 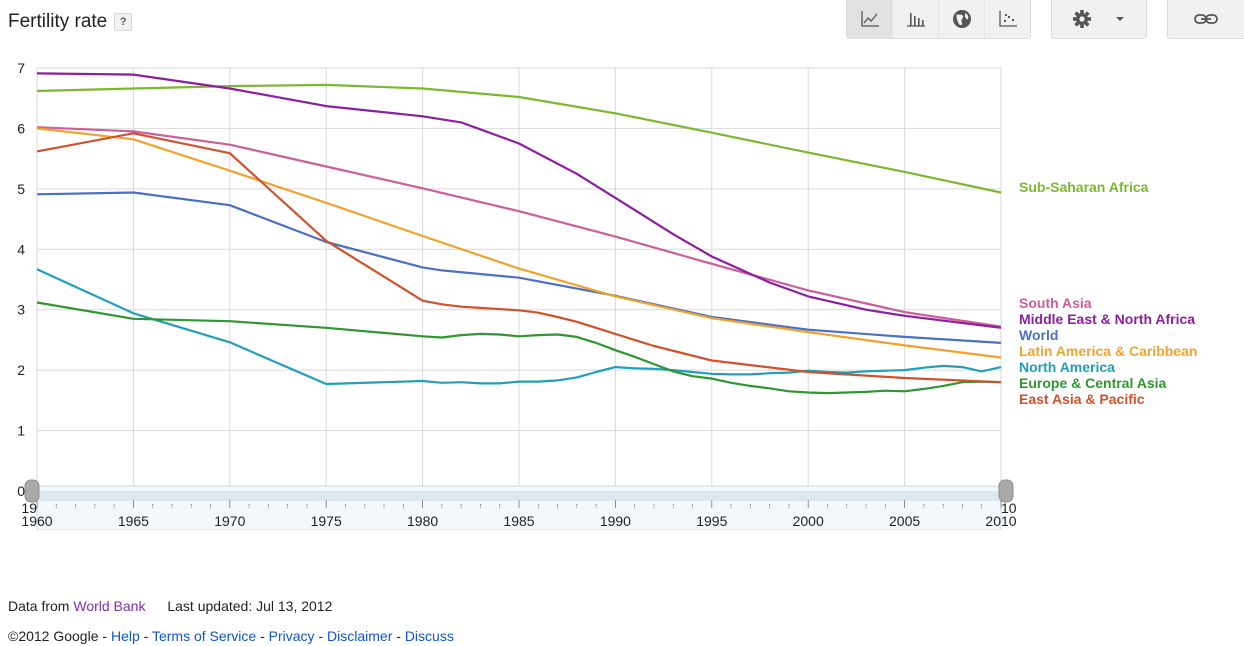 I want to click on globe-map-icon, so click(x=961, y=19).